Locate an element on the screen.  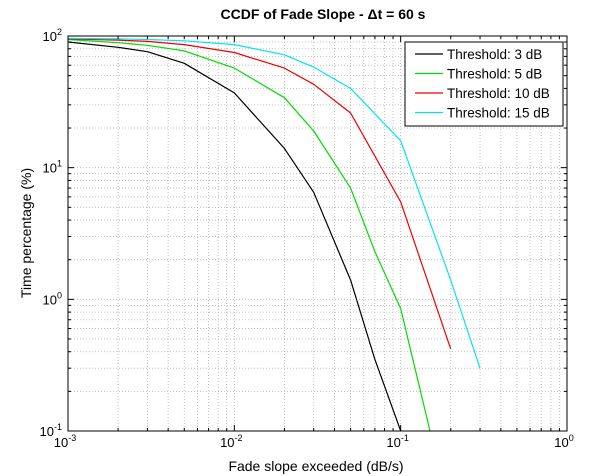
legend-label-3: Threshold: 10 dB is located at coordinates (498, 93).